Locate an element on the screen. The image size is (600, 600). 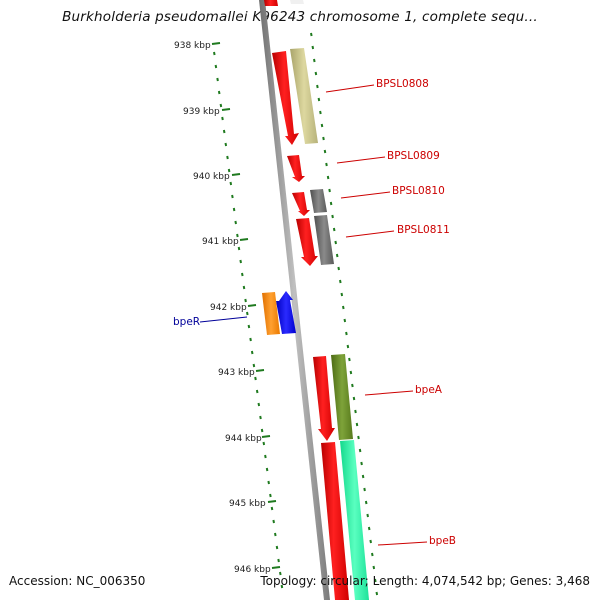
cds-bpsl0810 is located at coordinates (301, 204).